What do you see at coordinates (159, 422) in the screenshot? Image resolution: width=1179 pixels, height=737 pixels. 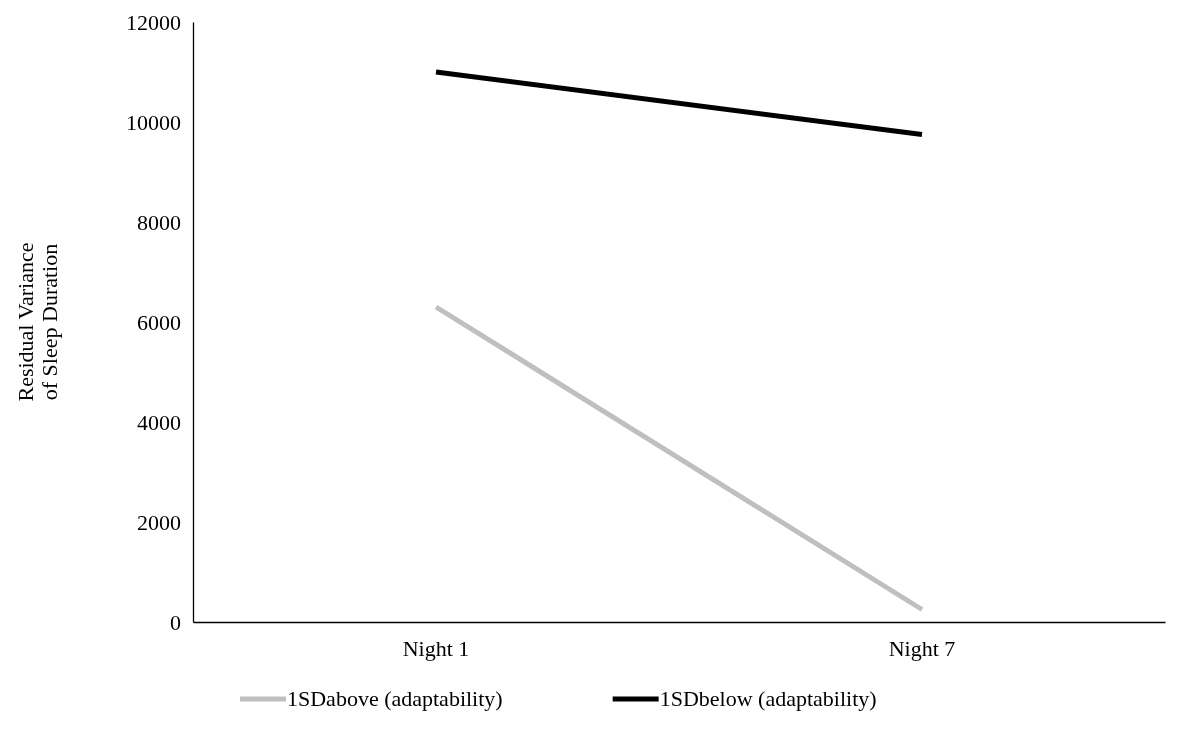 I see `y-tick-label: 4000` at bounding box center [159, 422].